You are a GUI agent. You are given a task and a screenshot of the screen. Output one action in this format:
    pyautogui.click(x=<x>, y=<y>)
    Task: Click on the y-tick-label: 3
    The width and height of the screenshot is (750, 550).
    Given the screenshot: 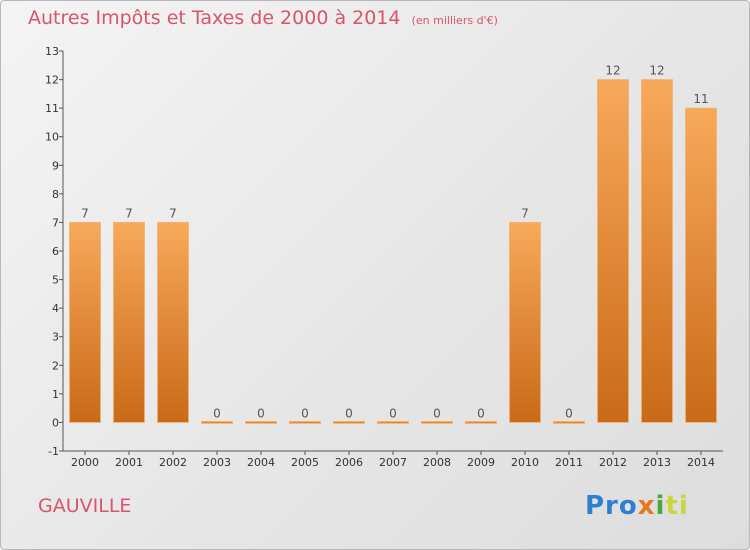 What is the action you would take?
    pyautogui.click(x=55, y=337)
    